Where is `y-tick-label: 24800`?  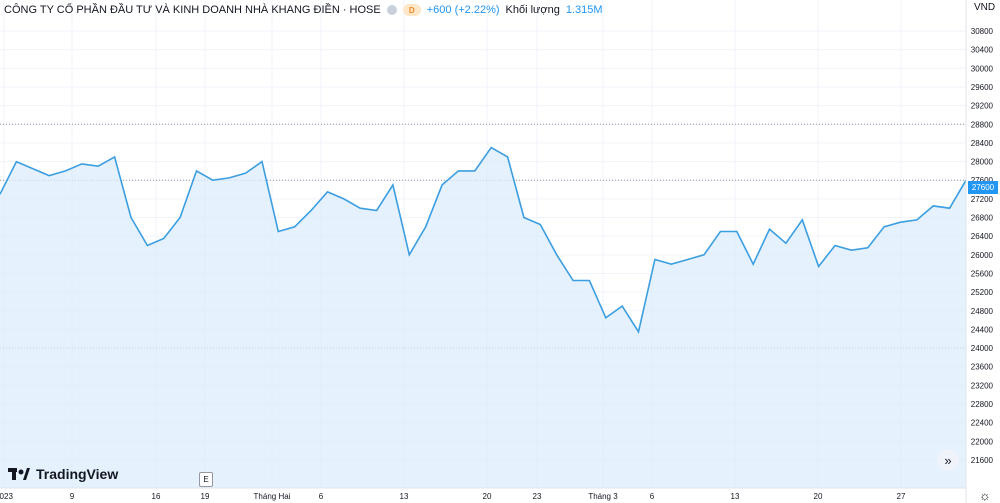 y-tick-label: 24800 is located at coordinates (982, 311).